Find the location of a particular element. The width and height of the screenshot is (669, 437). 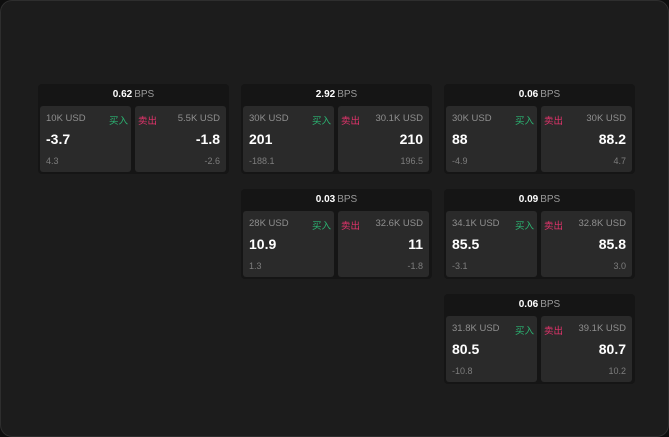

buy-change: -3.1 is located at coordinates (460, 266).